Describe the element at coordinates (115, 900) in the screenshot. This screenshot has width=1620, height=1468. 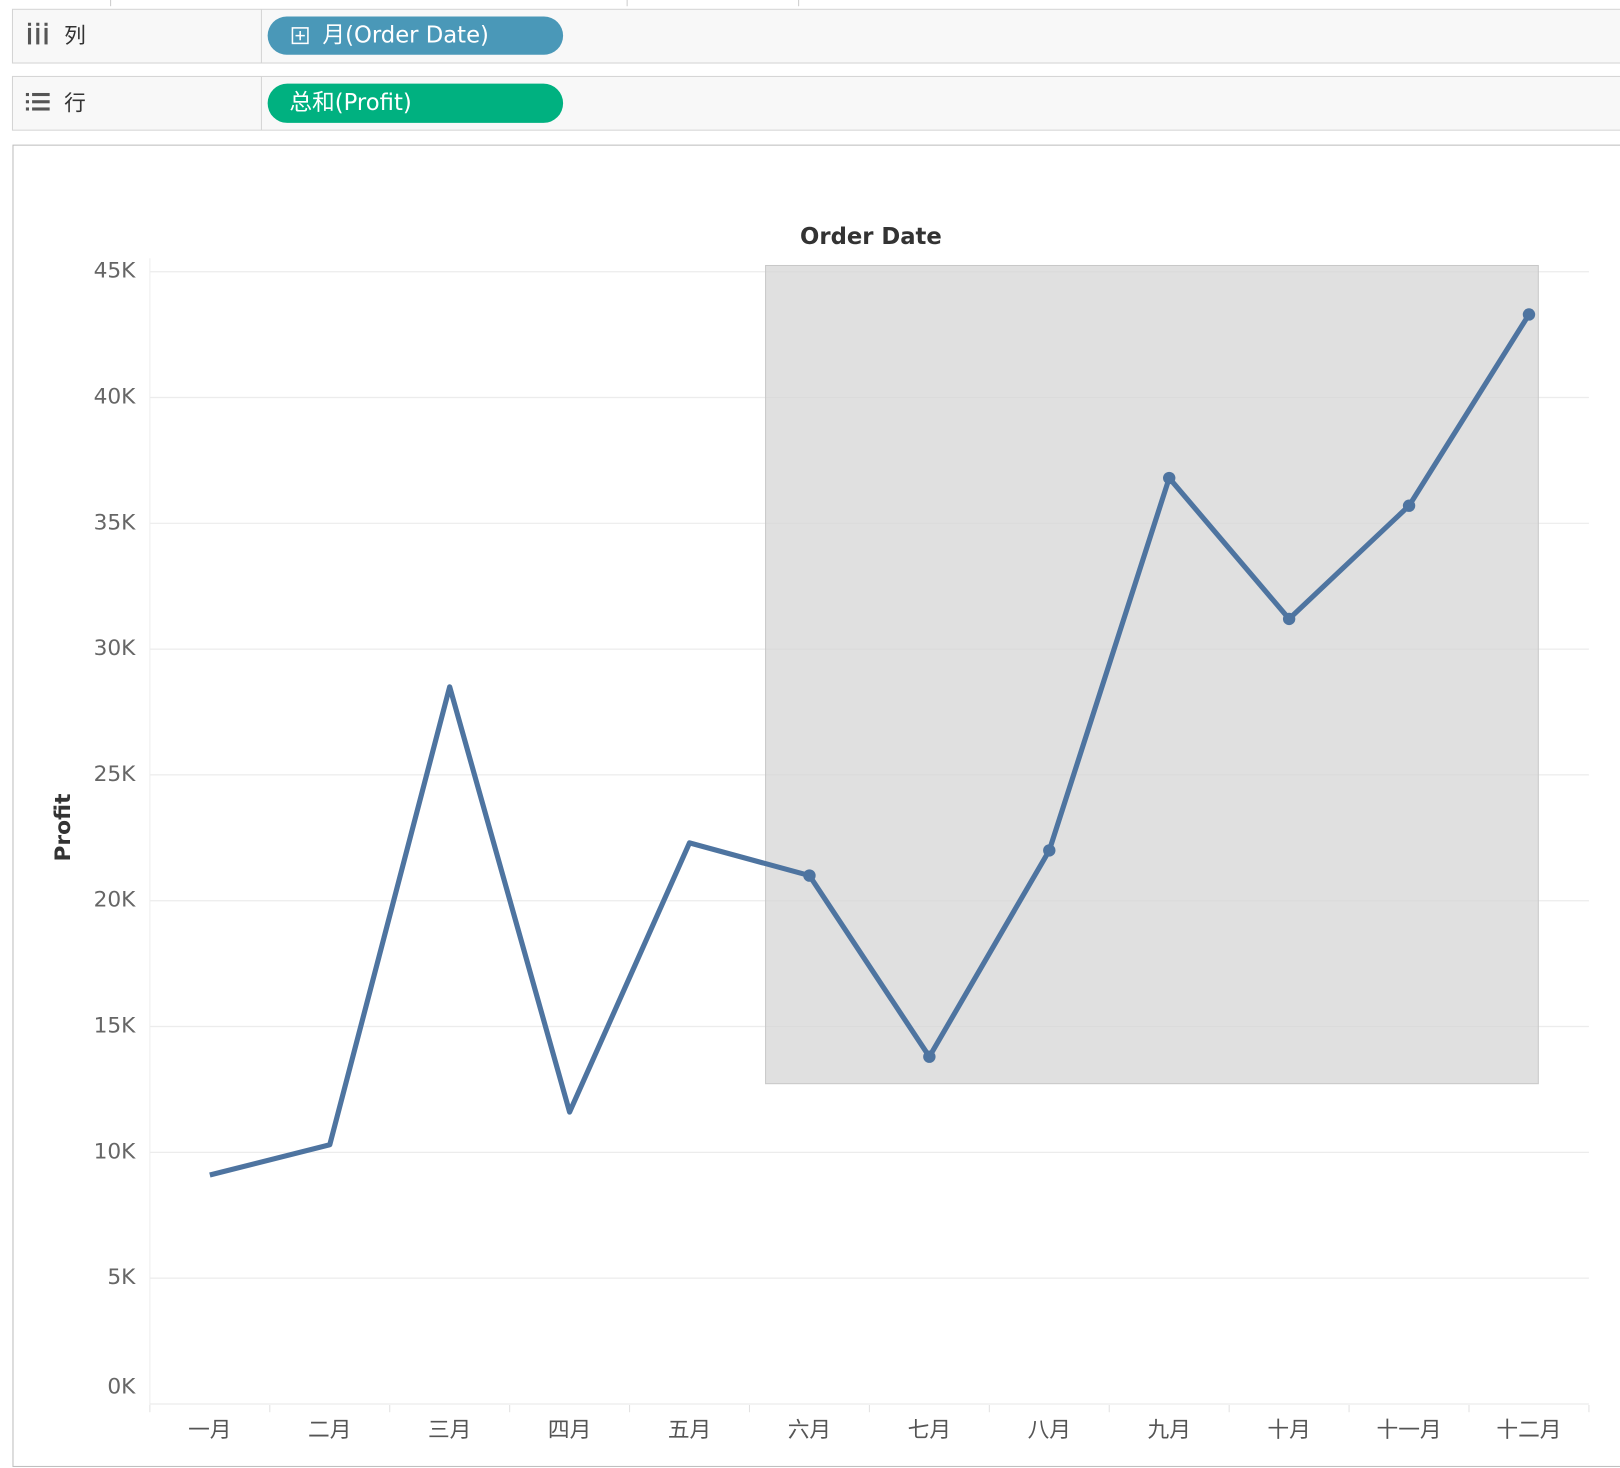
I see `y-tick-label: 20K` at that location.